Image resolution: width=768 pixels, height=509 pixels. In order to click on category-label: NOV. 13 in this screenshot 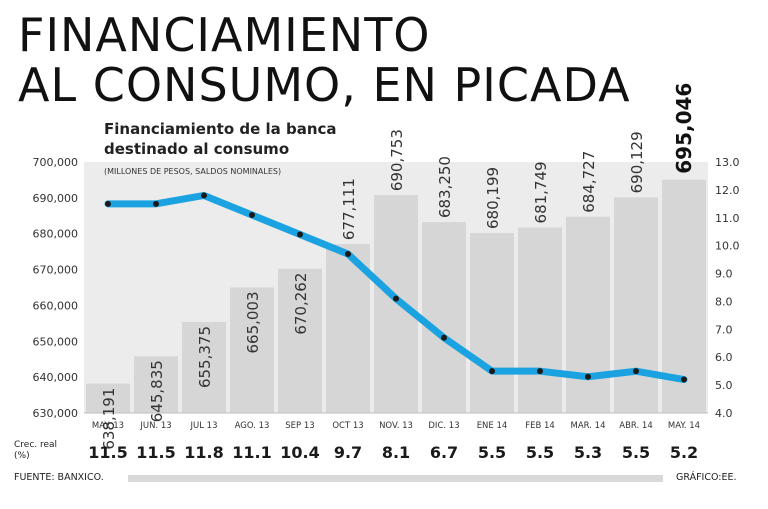, I will do `click(396, 426)`.